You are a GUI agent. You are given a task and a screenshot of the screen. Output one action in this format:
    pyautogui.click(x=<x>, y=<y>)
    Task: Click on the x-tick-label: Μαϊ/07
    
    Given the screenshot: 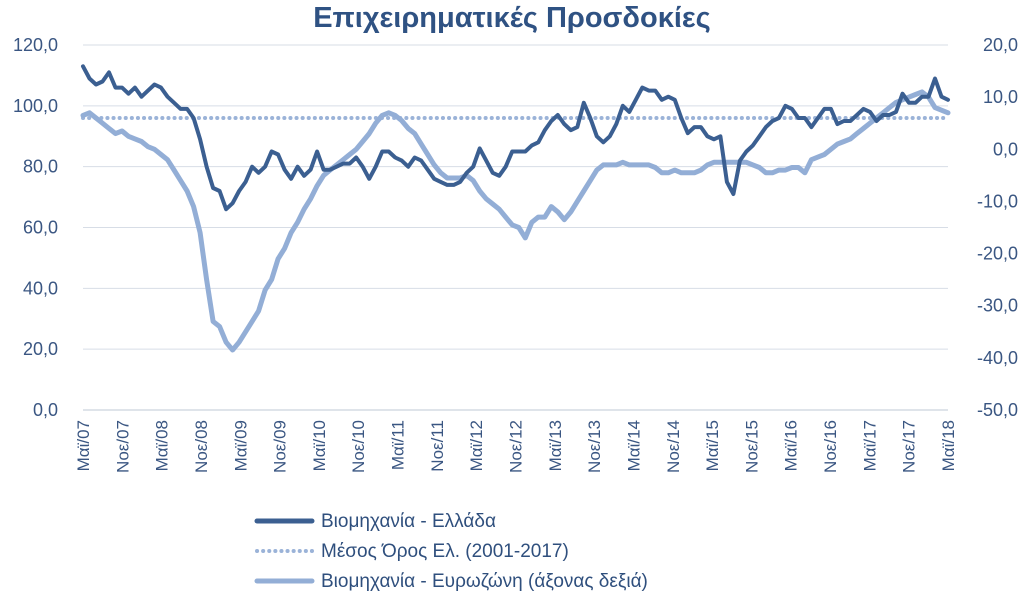 What is the action you would take?
    pyautogui.click(x=83, y=445)
    